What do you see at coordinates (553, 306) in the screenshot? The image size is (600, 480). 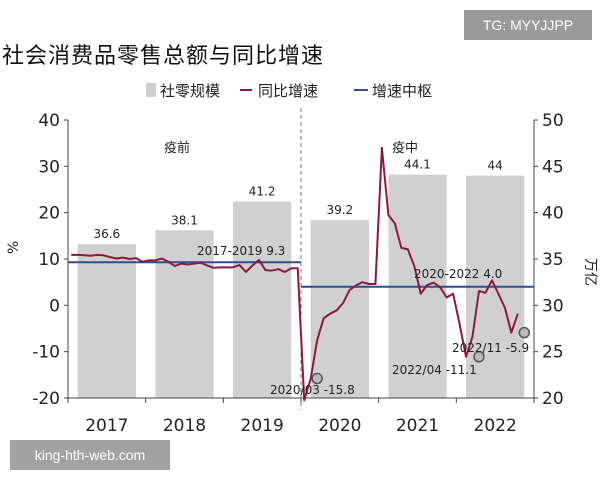 I see `y-right-tick-label: 30` at bounding box center [553, 306].